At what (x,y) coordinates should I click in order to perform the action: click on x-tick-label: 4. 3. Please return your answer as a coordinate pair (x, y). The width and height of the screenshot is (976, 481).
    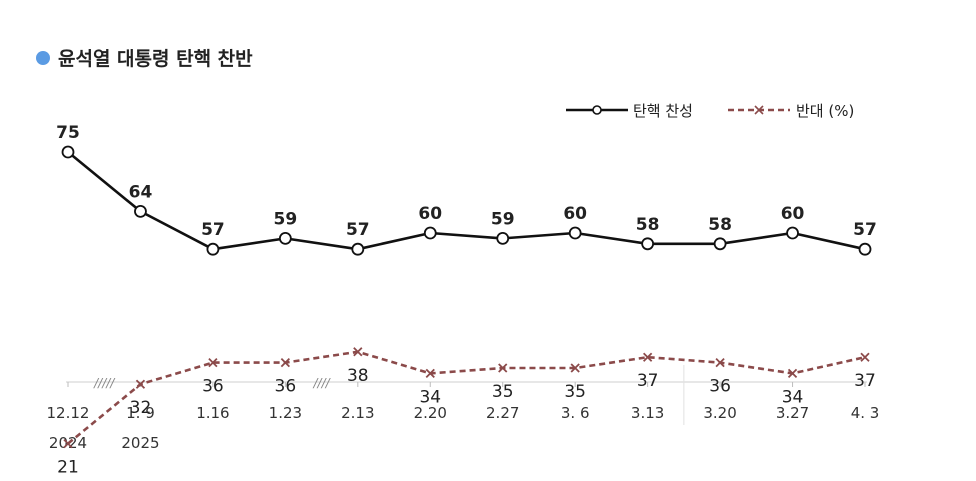
    Looking at the image, I should click on (865, 413).